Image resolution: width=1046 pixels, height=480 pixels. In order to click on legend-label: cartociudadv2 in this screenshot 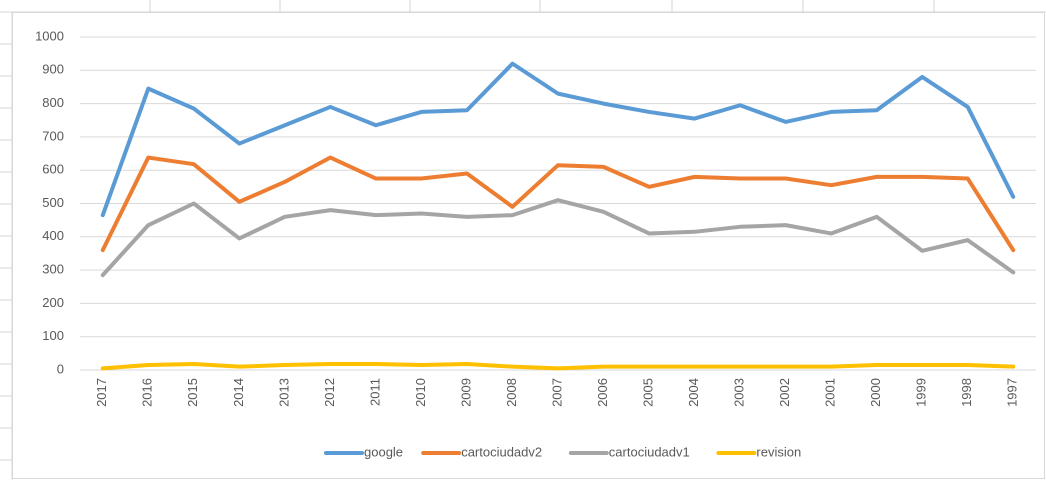, I will do `click(501, 451)`.